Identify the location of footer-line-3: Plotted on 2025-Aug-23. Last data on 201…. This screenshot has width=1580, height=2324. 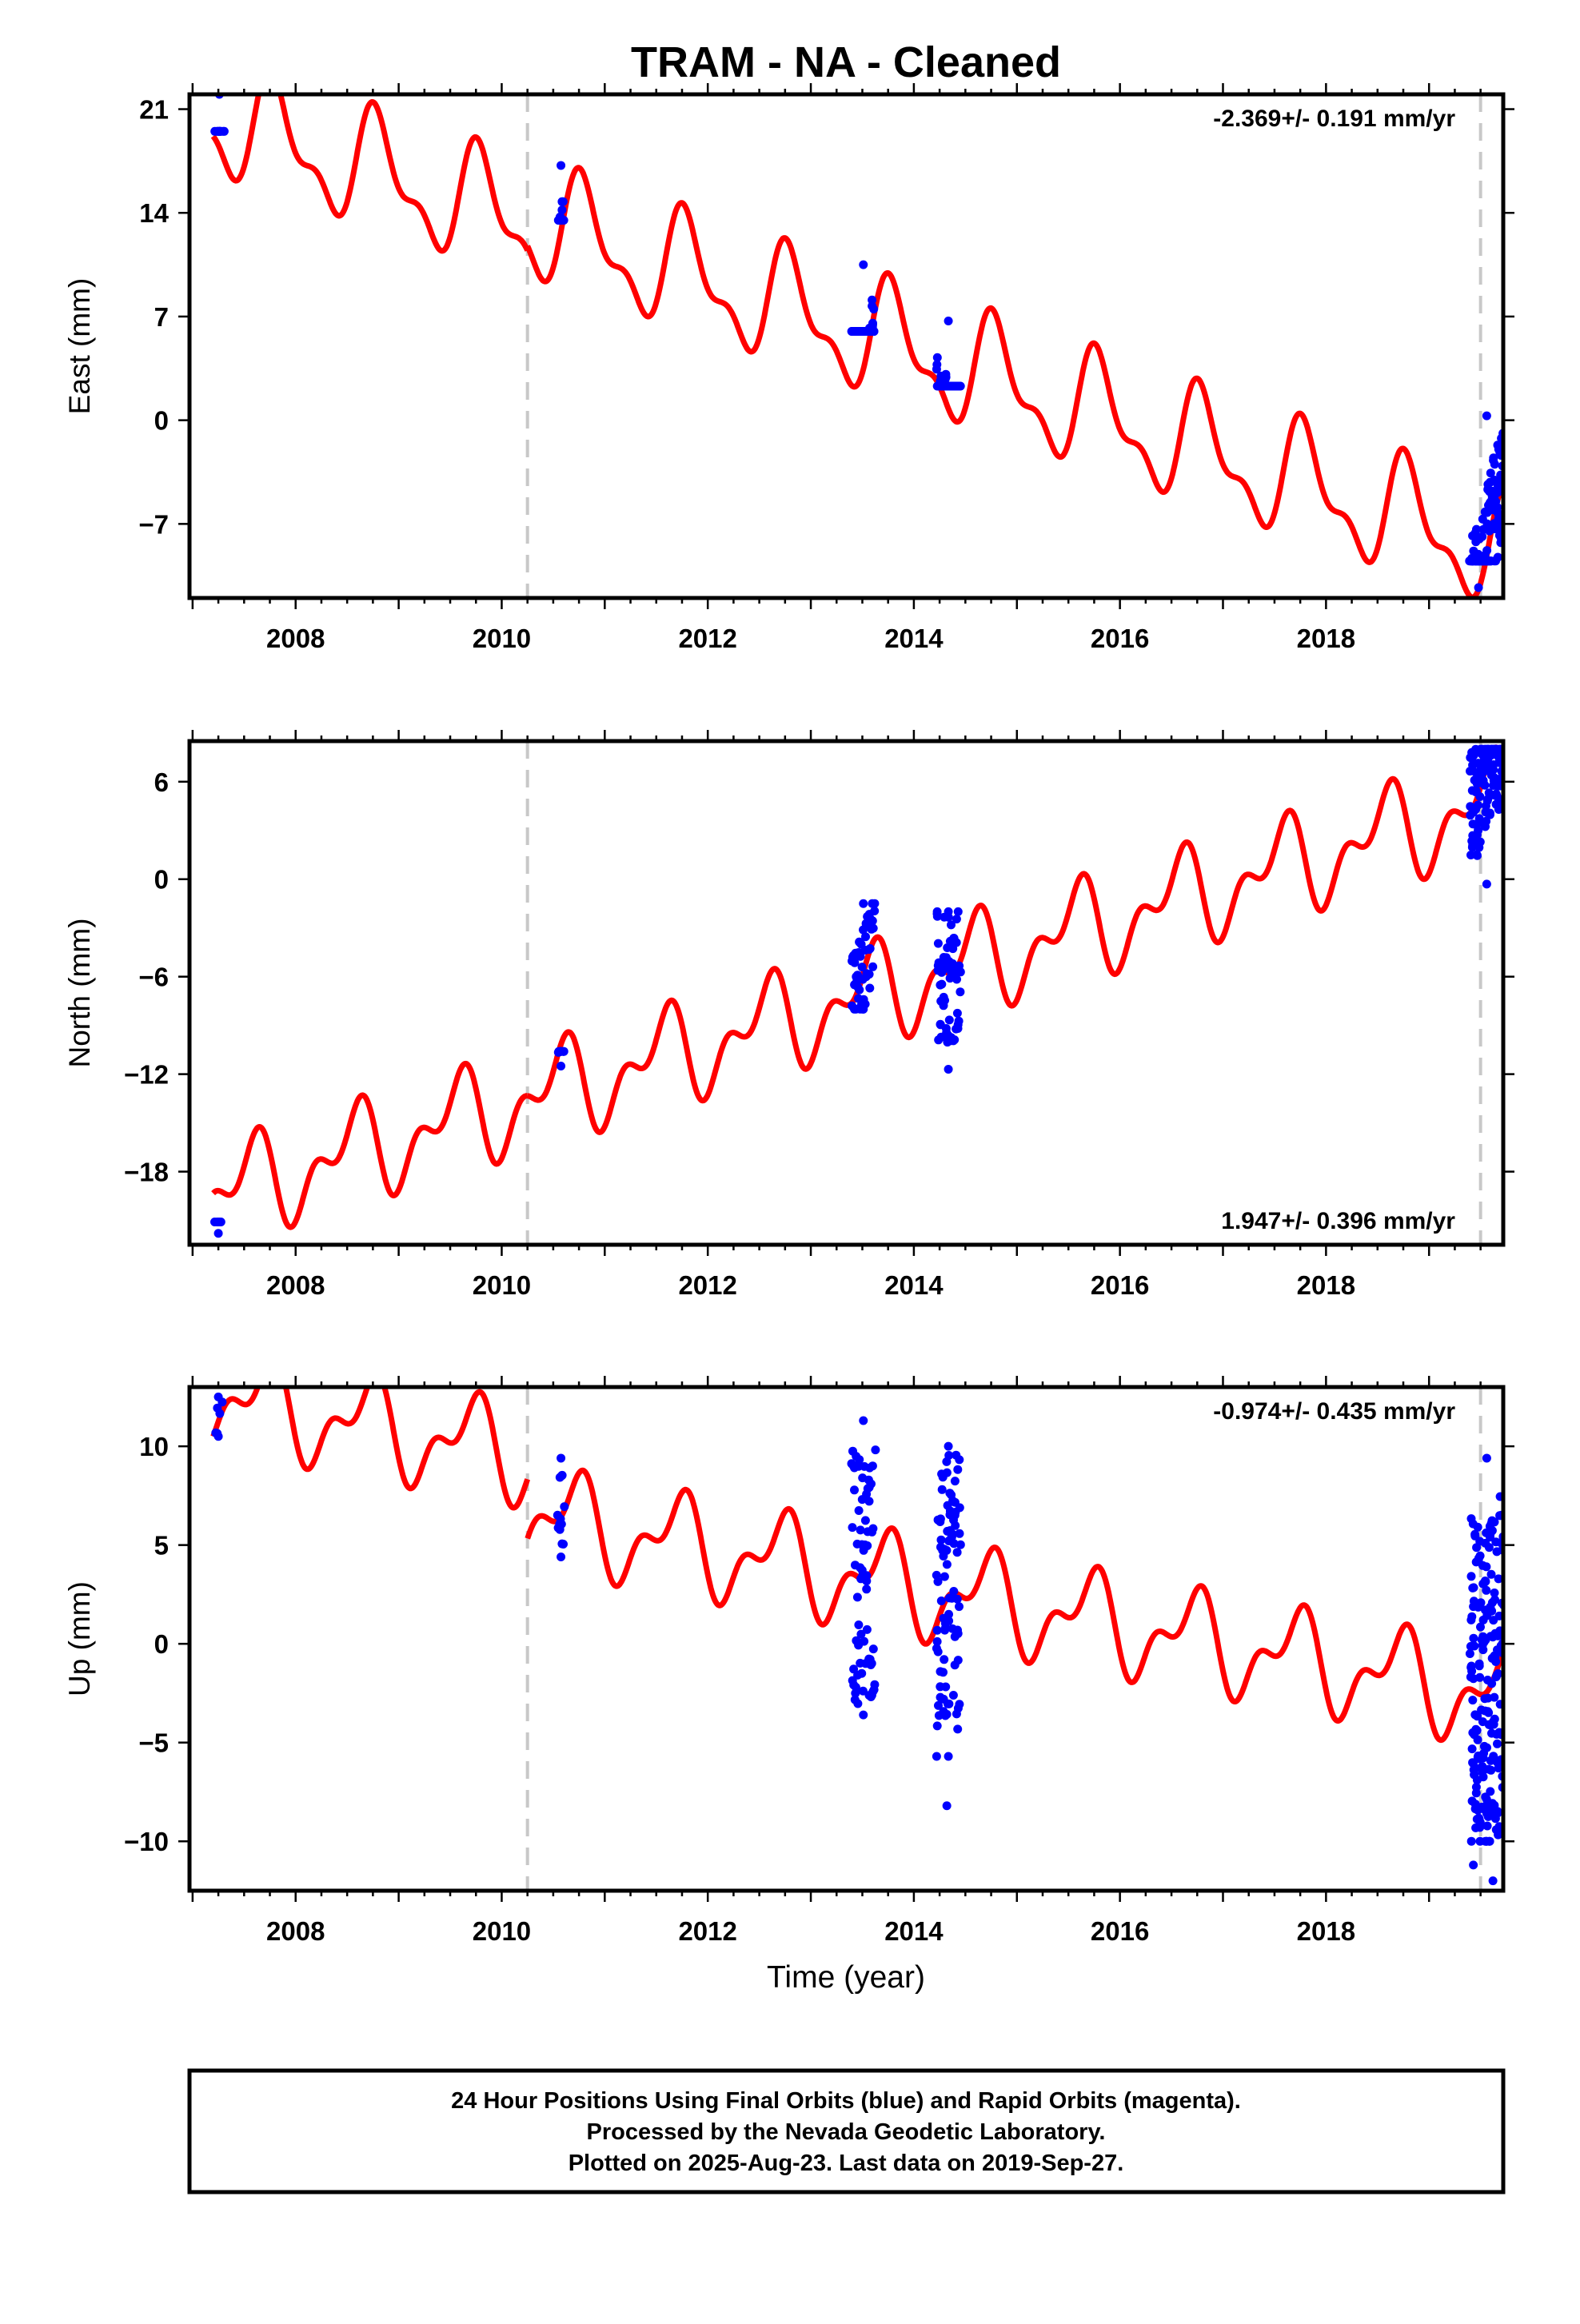
(846, 2164).